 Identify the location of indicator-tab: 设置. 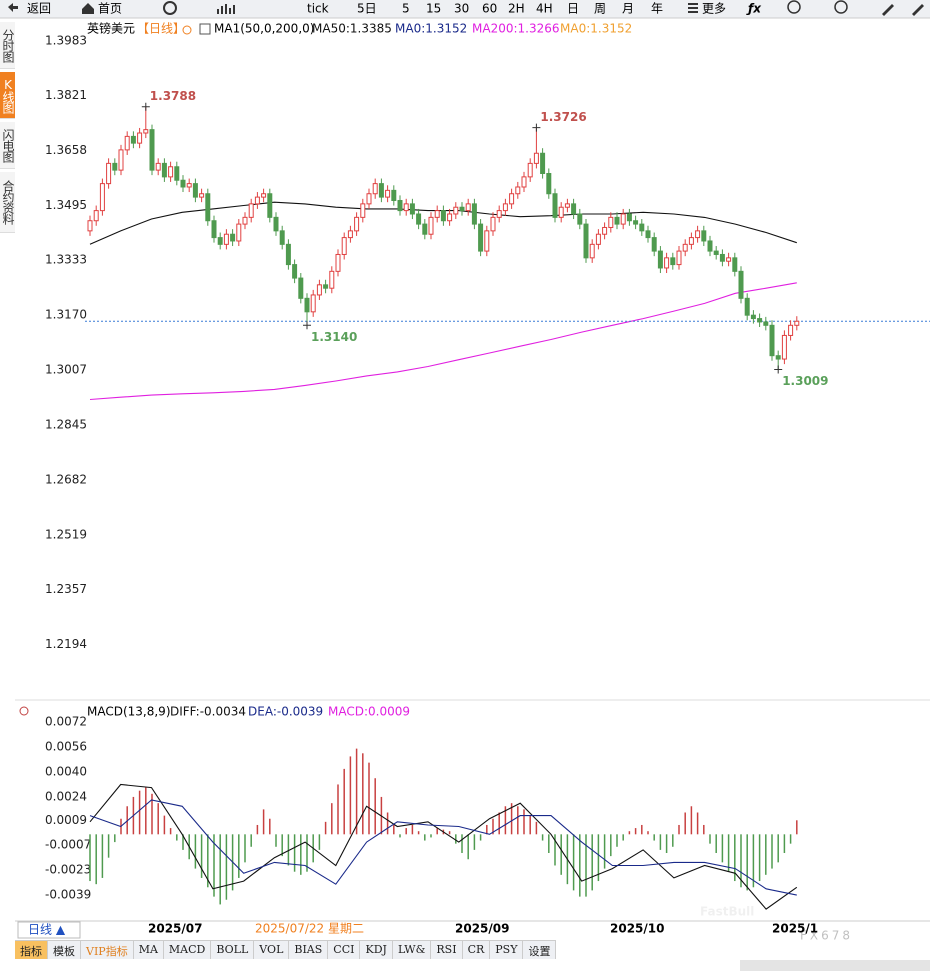
(540, 950).